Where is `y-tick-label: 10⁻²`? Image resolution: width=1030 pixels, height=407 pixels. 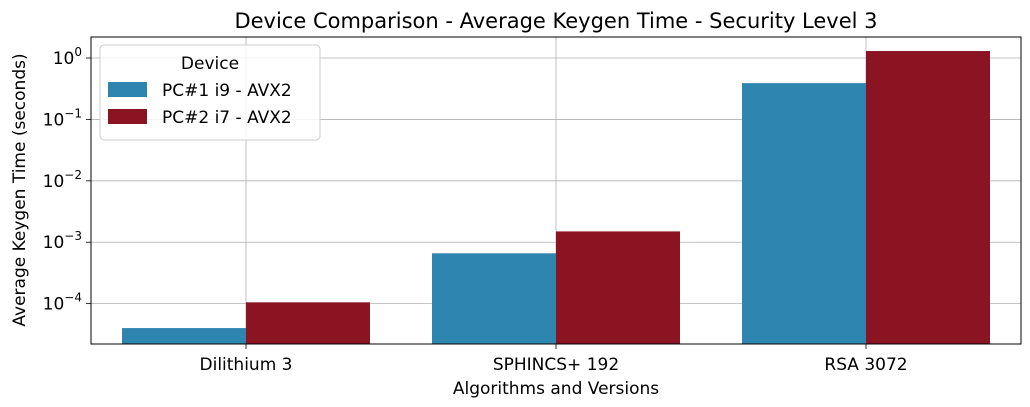
y-tick-label: 10⁻² is located at coordinates (62, 180).